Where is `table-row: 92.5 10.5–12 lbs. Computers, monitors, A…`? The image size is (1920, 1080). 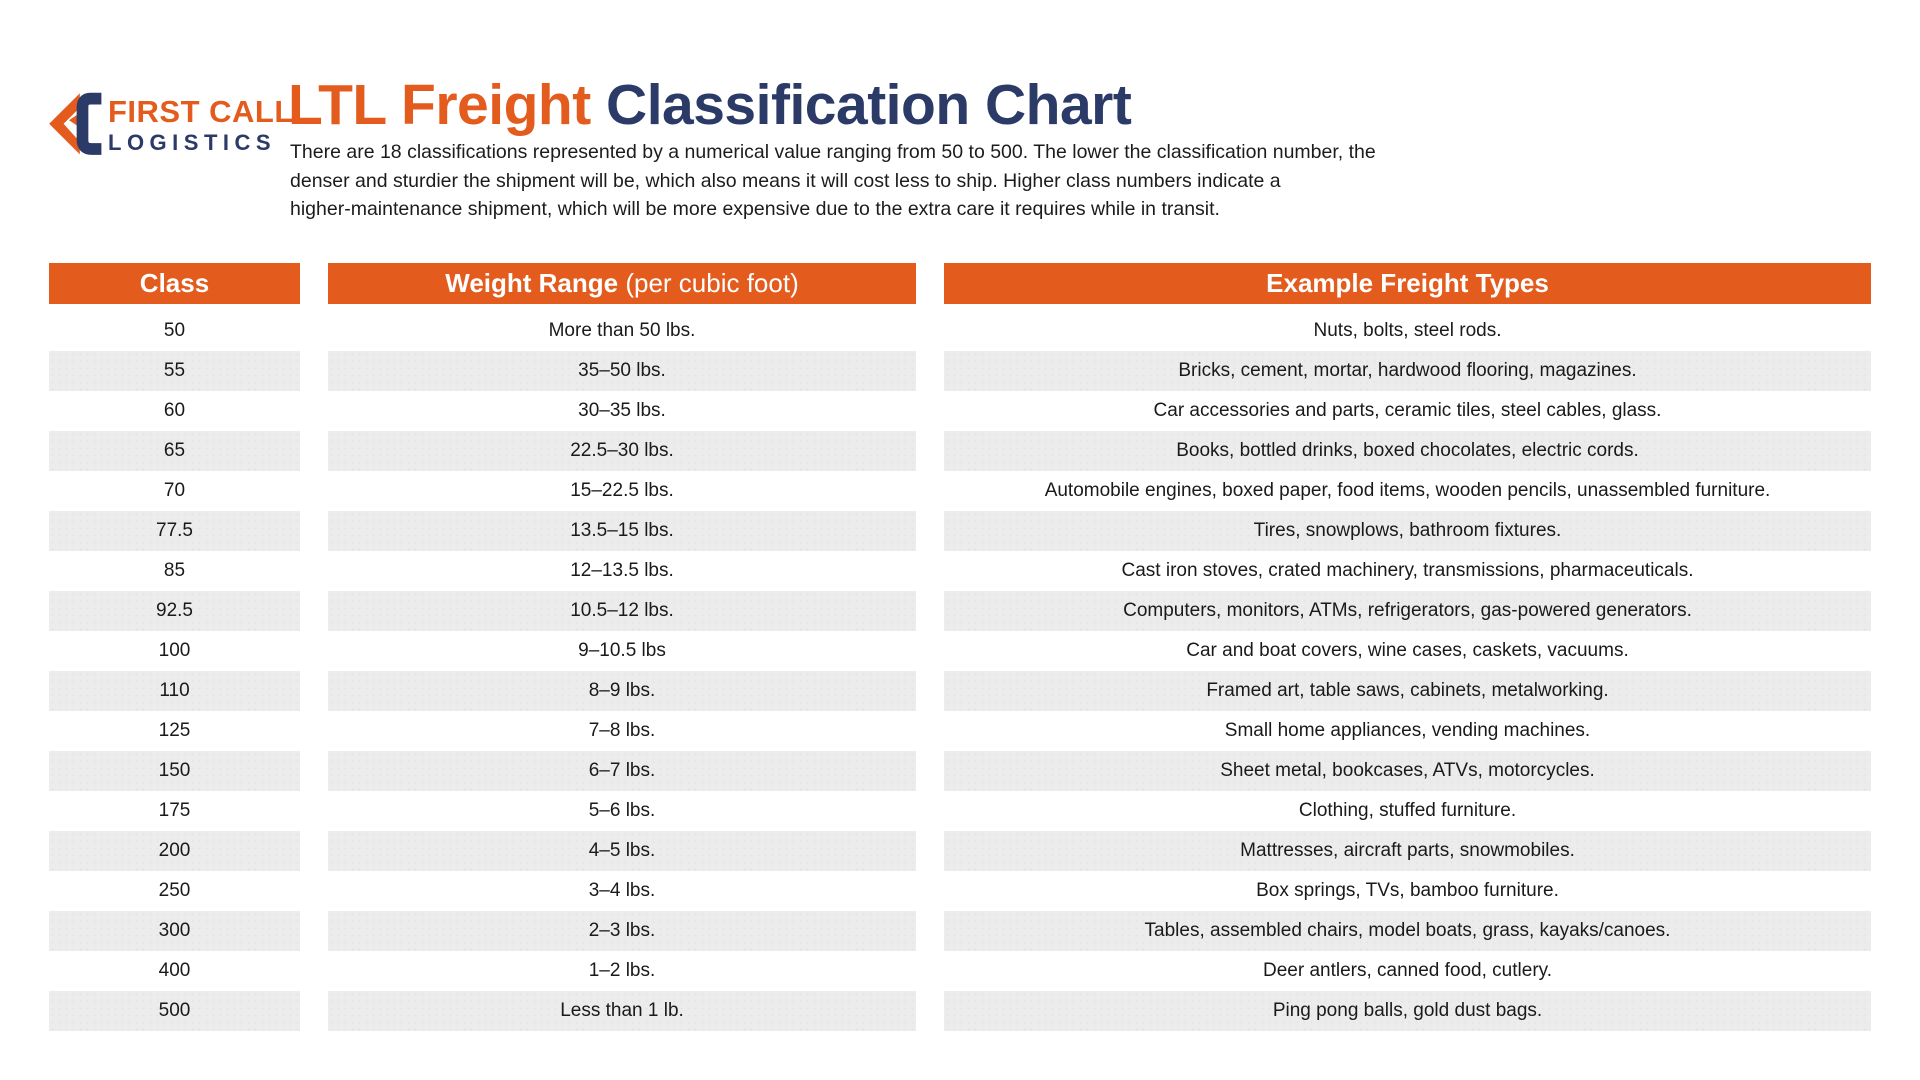 table-row: 92.5 10.5–12 lbs. Computers, monitors, A… is located at coordinates (960, 611).